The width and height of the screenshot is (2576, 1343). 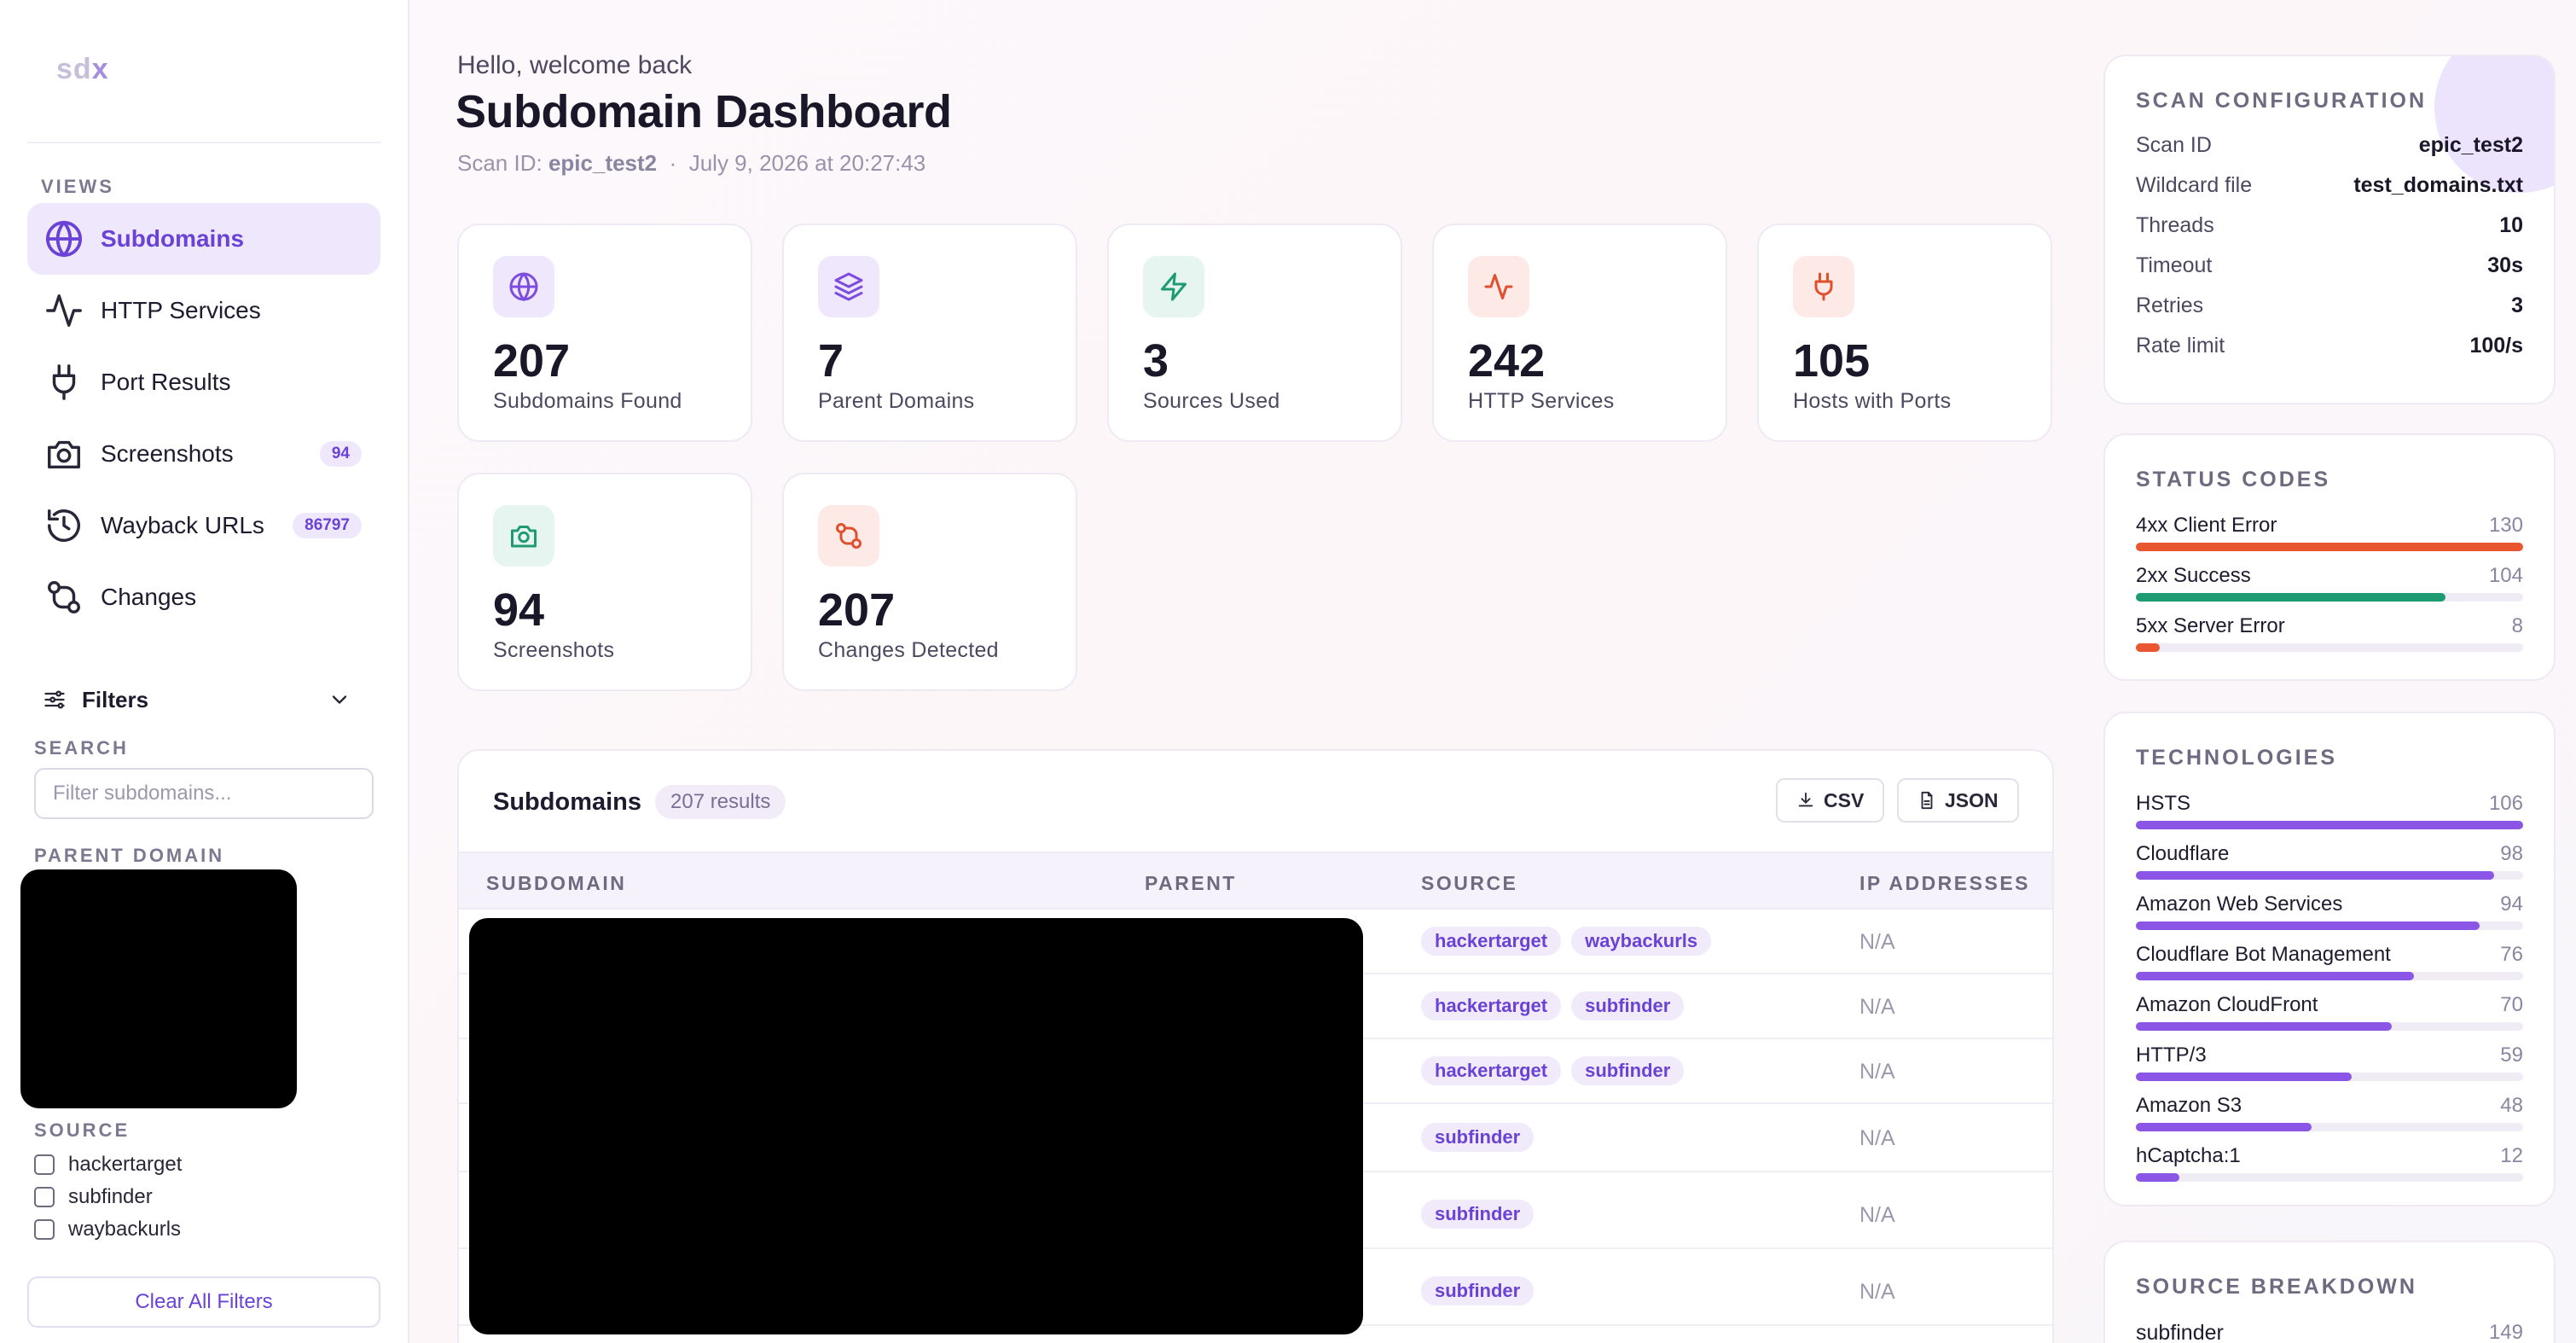 I want to click on source-filter-subfinder: subfinder, so click(x=108, y=1197).